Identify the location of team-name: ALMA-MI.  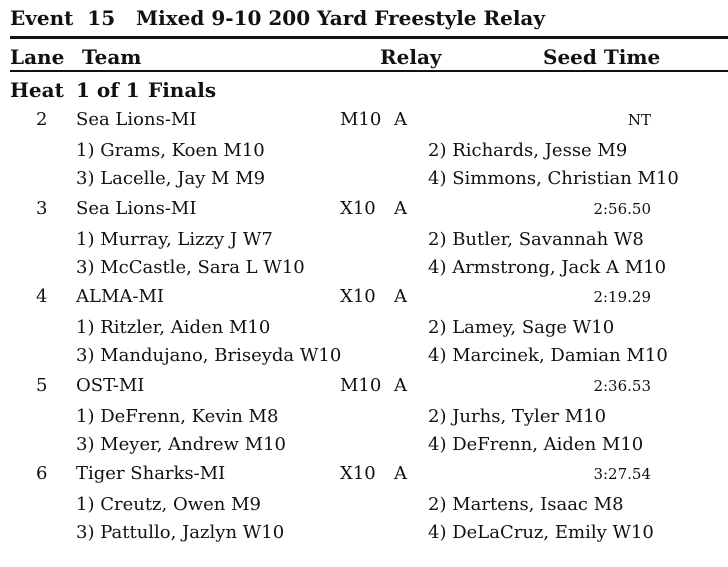
(120, 296).